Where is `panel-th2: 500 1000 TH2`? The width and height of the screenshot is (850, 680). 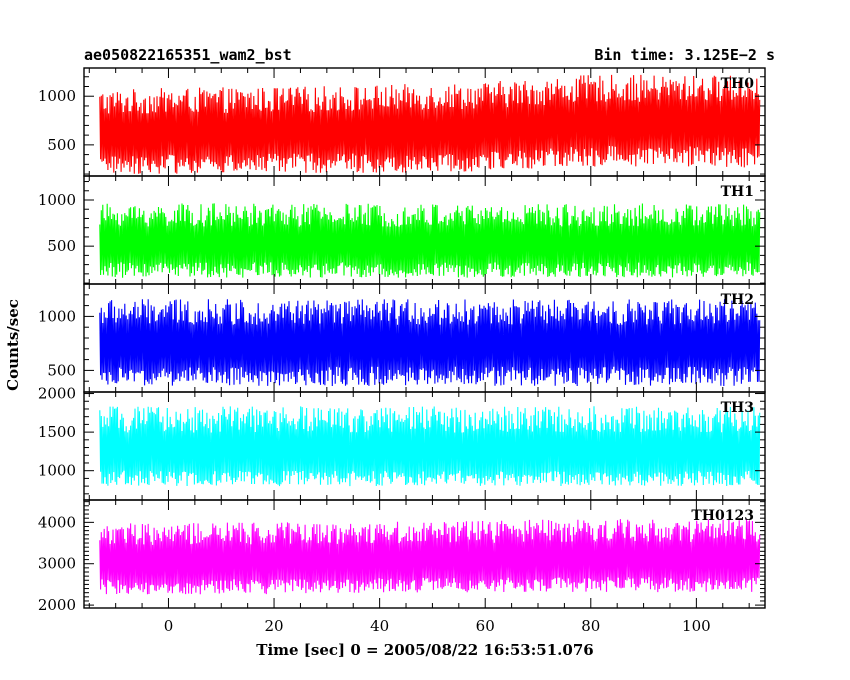 panel-th2: 500 1000 TH2 is located at coordinates (402, 338).